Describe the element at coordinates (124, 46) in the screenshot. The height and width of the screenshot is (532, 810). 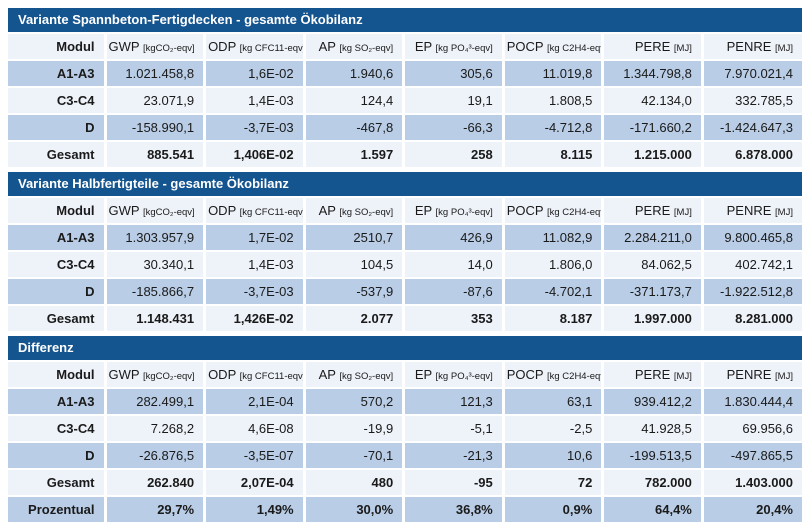
I see `column-name: GWP` at that location.